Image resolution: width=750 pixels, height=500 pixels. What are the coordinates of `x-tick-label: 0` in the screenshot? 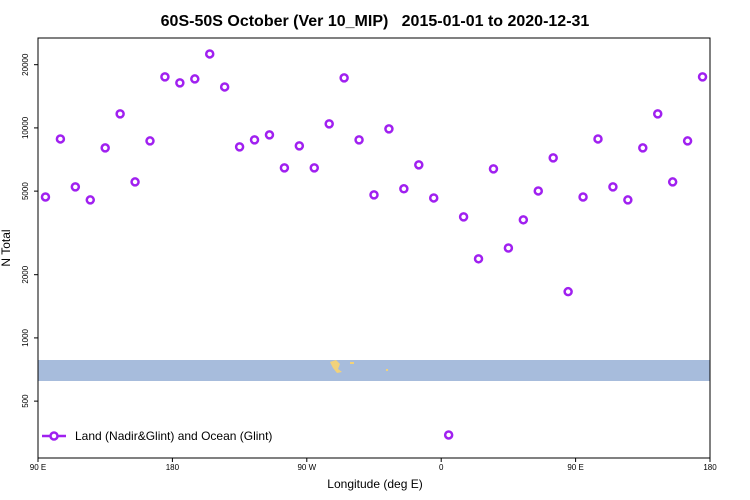 It's located at (441, 467).